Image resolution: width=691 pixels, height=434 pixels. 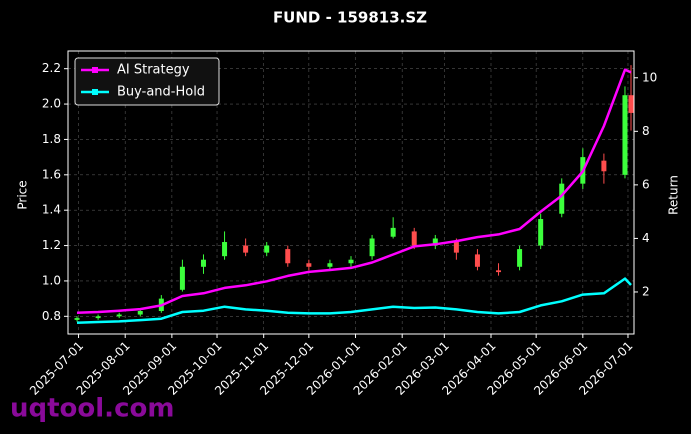 What do you see at coordinates (51, 104) in the screenshot?
I see `y-tick-label: 2.0` at bounding box center [51, 104].